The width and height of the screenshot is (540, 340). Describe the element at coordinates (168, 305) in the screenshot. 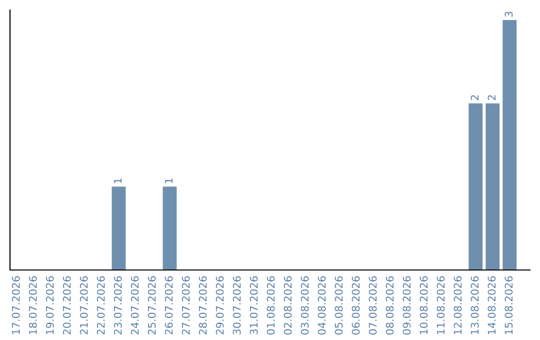

I see `x-tick-label: 26.07.2026` at that location.